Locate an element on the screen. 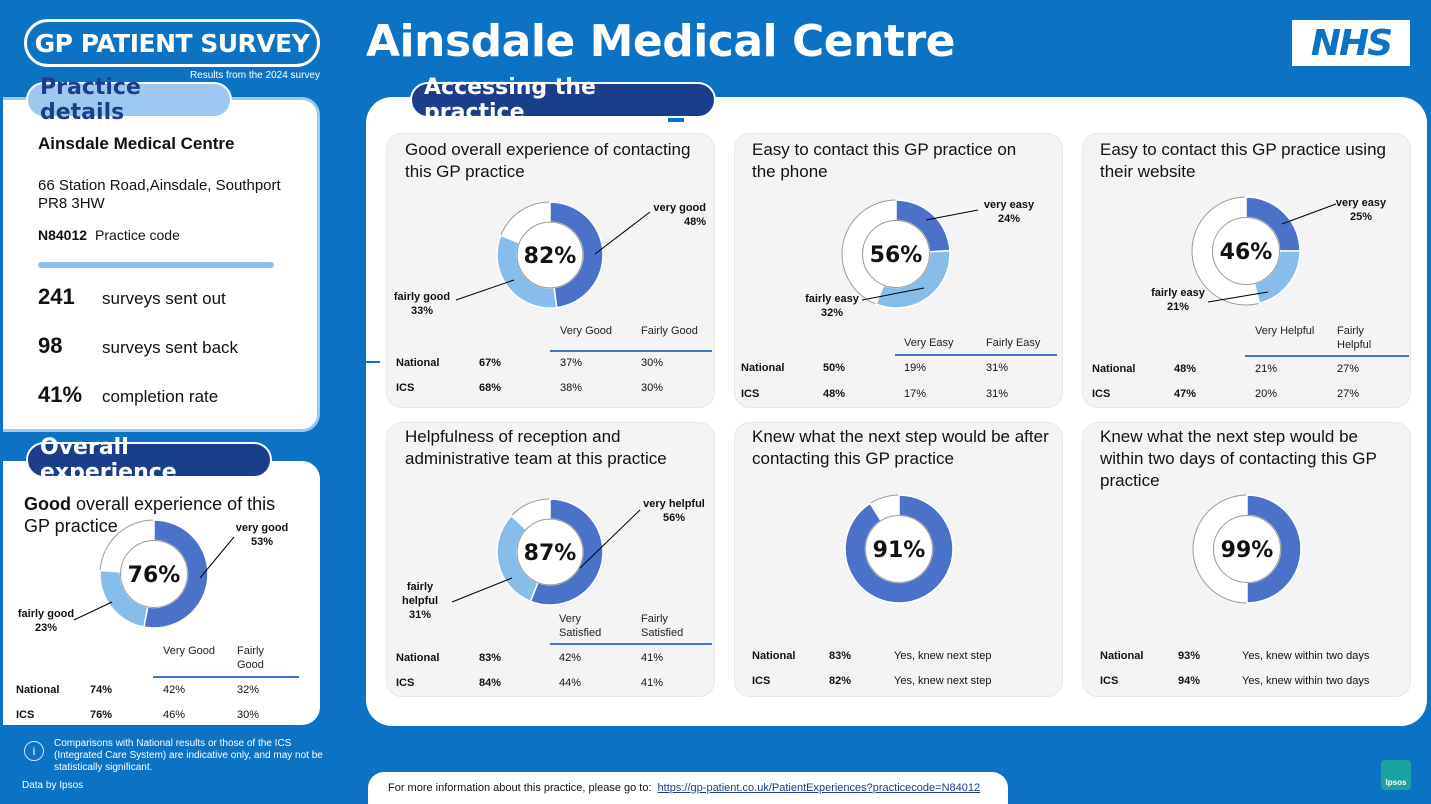  donut-chart: 99% is located at coordinates (1247, 549).